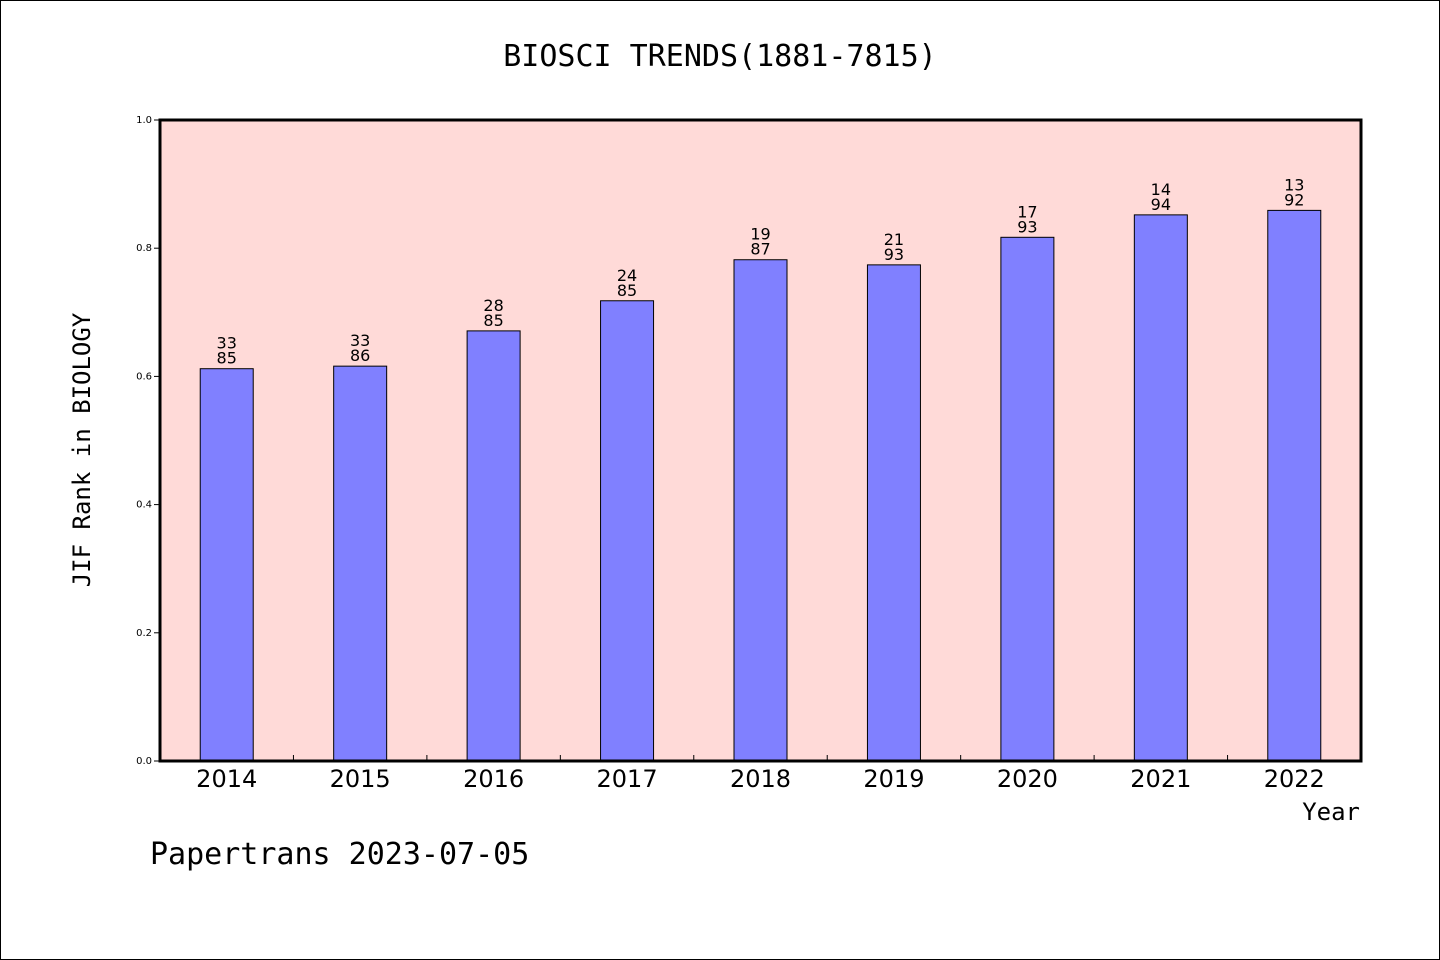 The height and width of the screenshot is (960, 1440). Describe the element at coordinates (1027, 779) in the screenshot. I see `x-tick-label: 2020` at that location.